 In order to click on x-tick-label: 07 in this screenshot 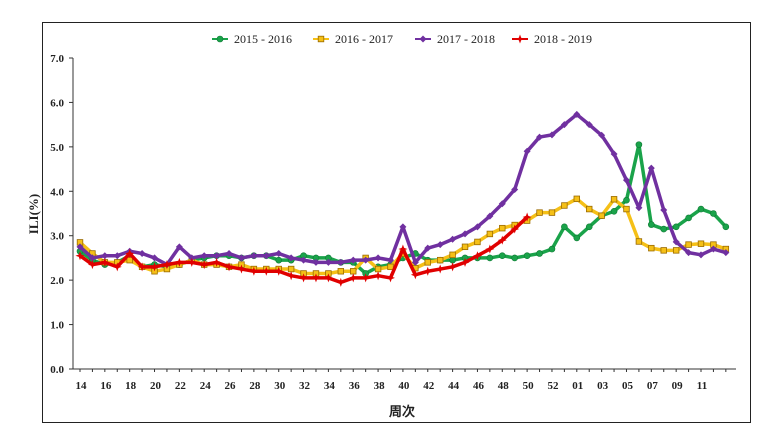, I will do `click(653, 386)`.